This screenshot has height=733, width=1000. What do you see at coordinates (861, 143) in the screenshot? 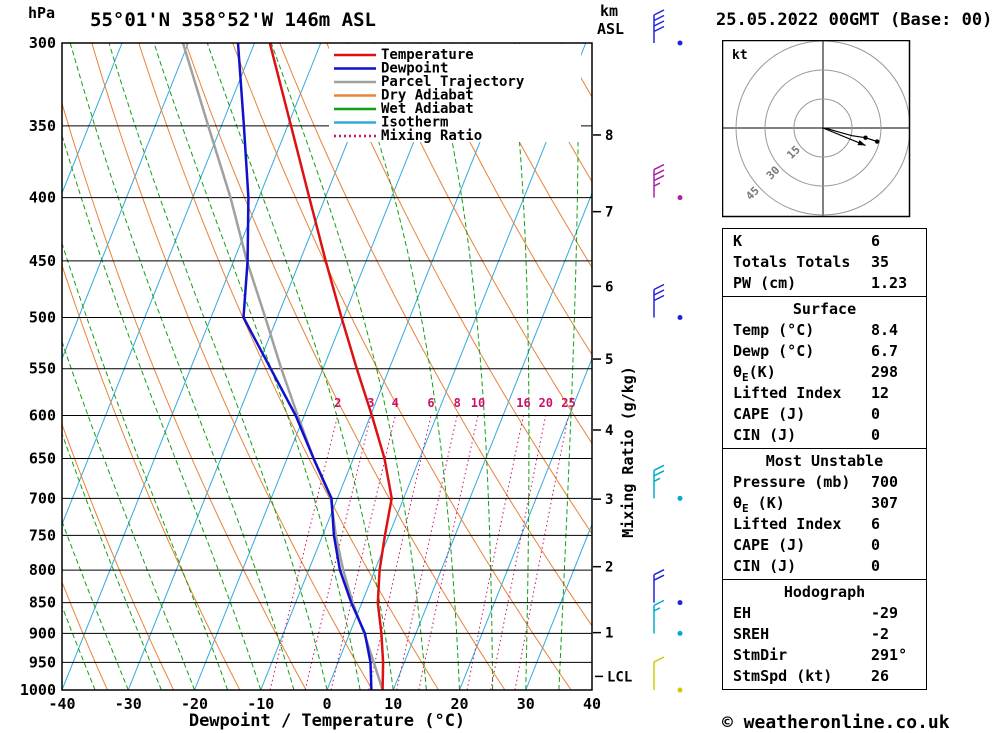
I see `hodograph-arrowhead` at bounding box center [861, 143].